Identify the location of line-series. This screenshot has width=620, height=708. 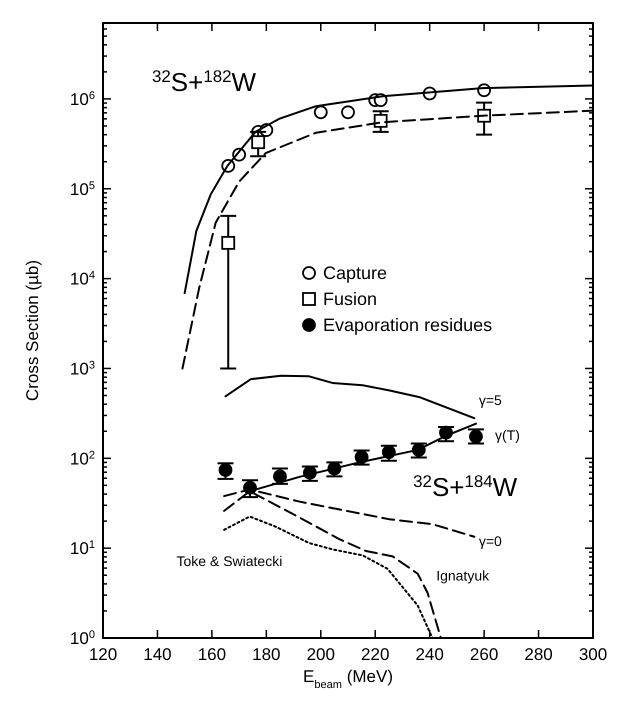
(350, 397).